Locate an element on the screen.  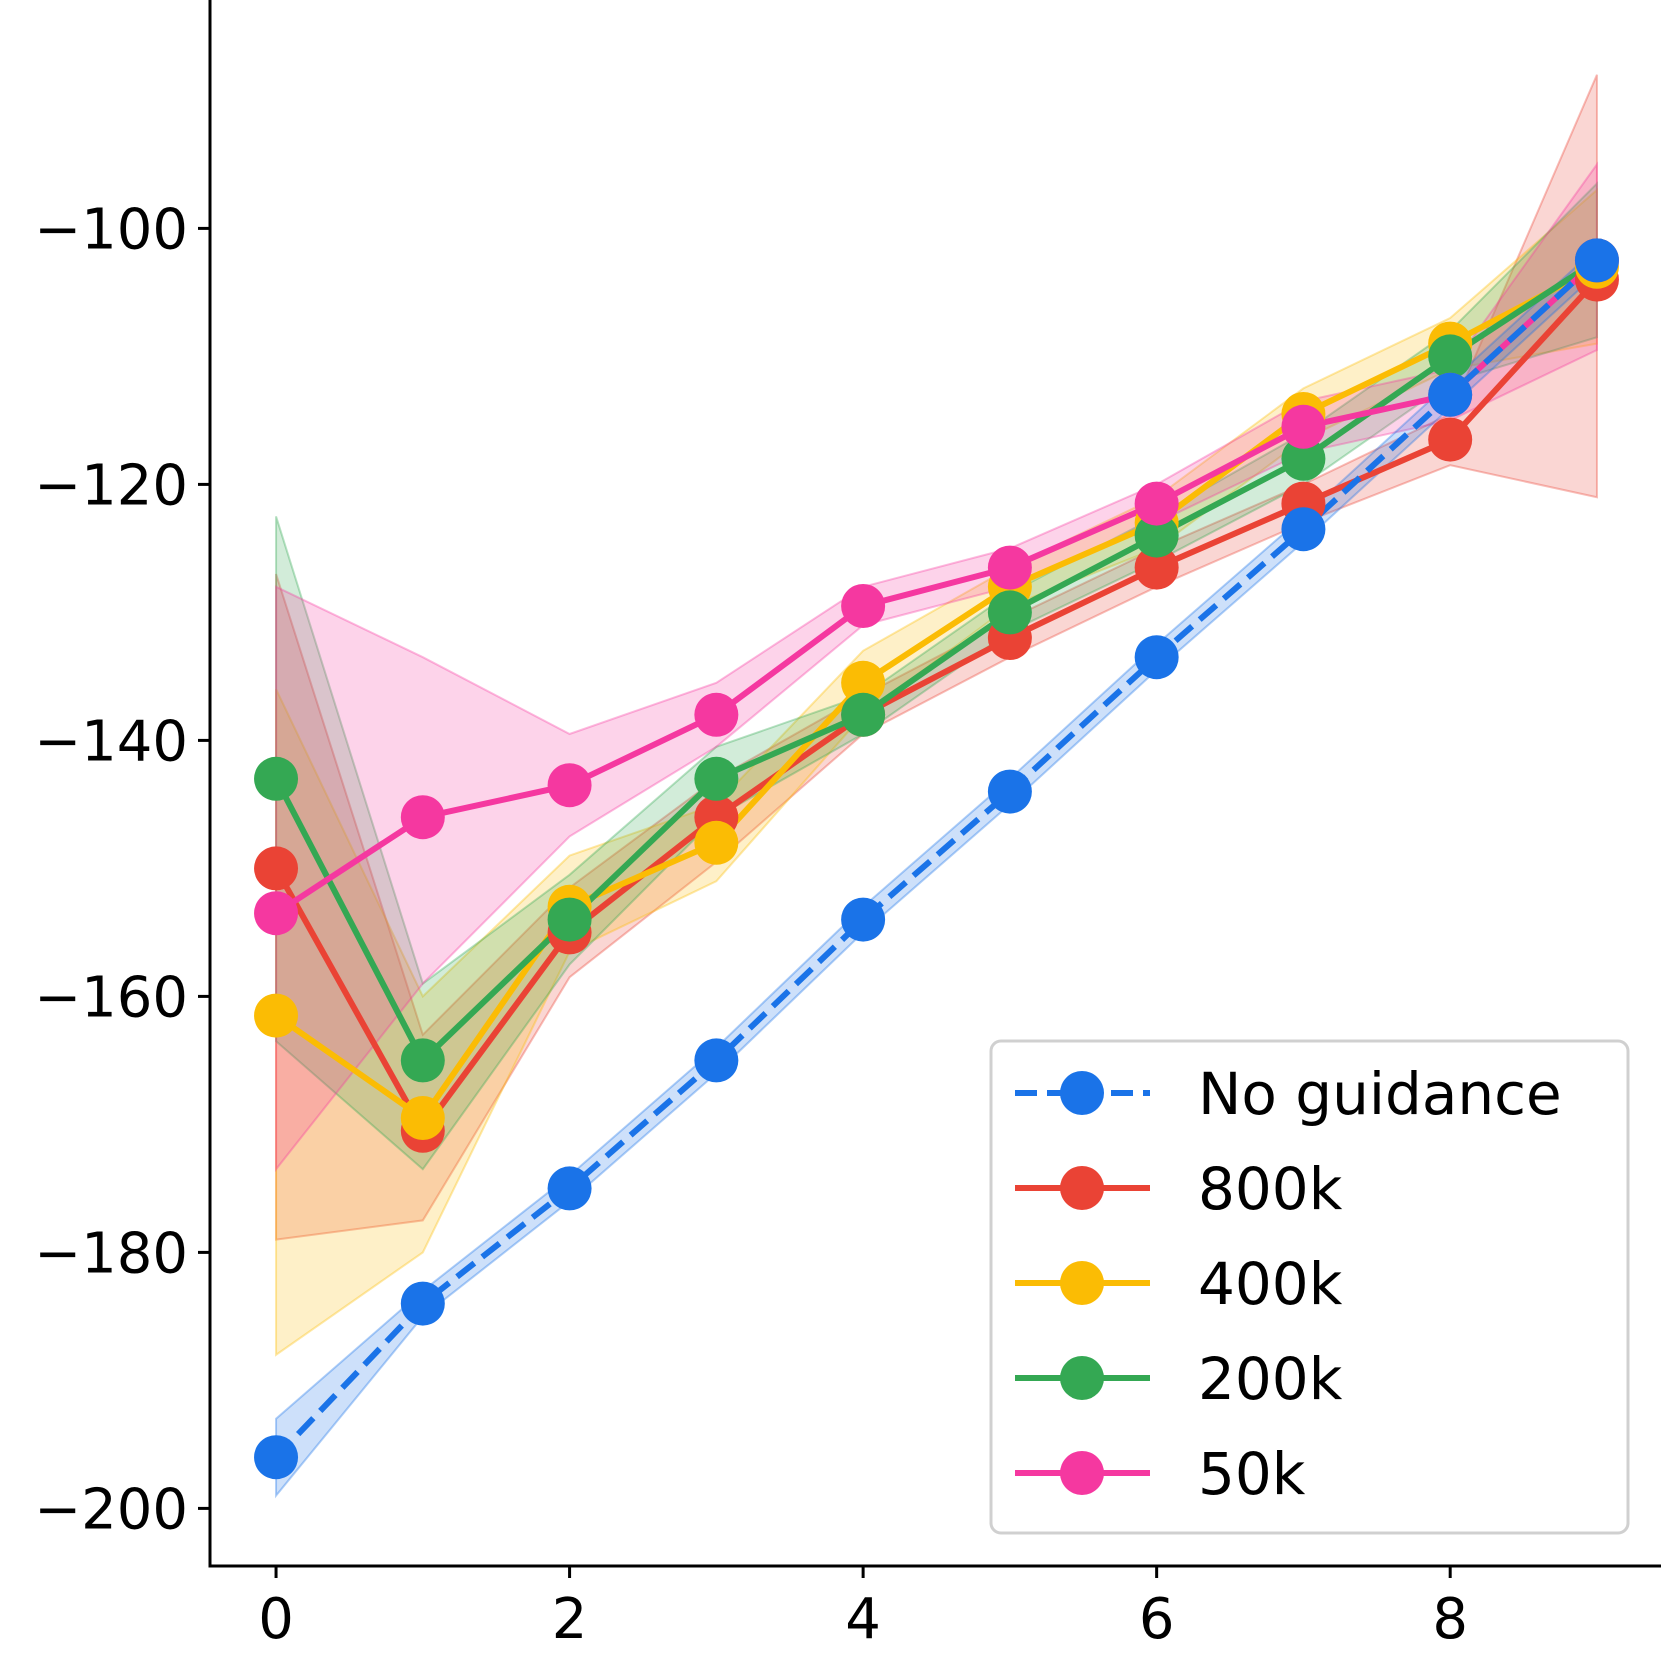
legend-label: 200k is located at coordinates (1270, 1379).